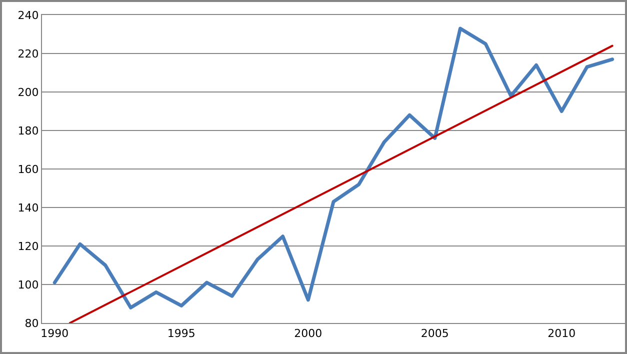 Image resolution: width=627 pixels, height=354 pixels. I want to click on y-tick-label: 180, so click(28, 131).